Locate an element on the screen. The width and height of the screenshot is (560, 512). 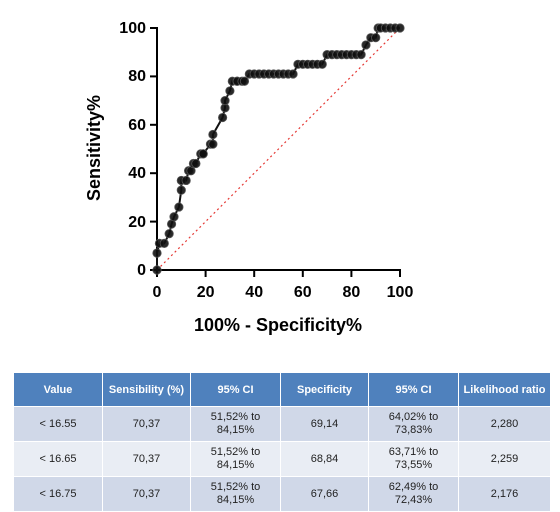
x-axis-label: 100% - Specificity% is located at coordinates (278, 325).